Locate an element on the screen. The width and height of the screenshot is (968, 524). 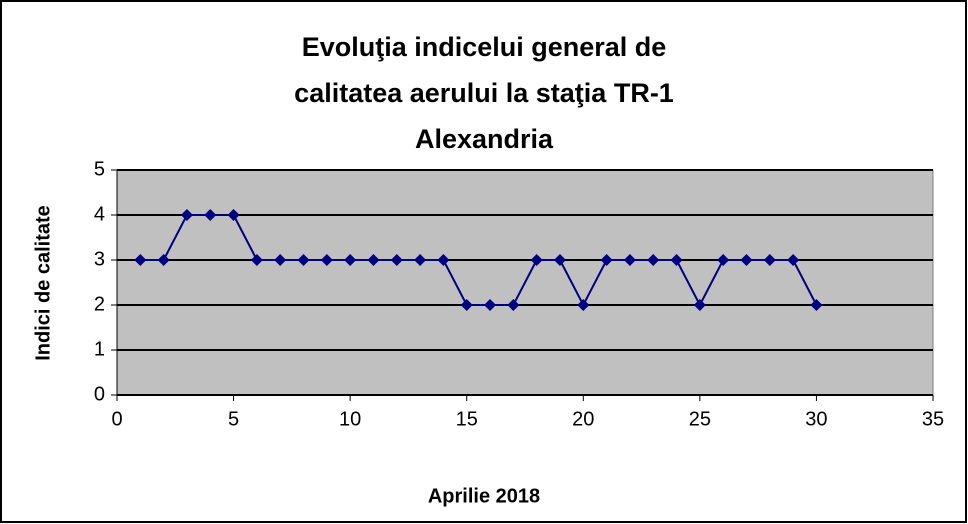
y-tick-label: 1 is located at coordinates (99, 349).